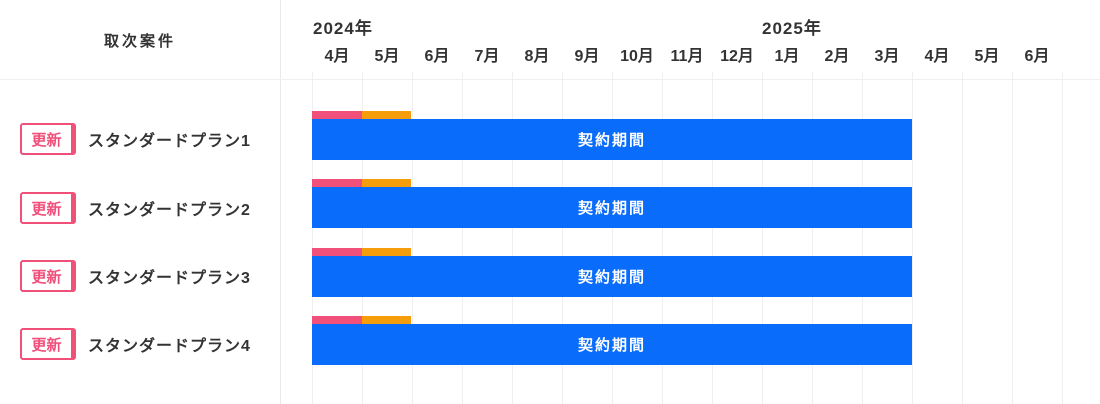 The image size is (1100, 404). What do you see at coordinates (169, 346) in the screenshot?
I see `plan-name: スタンダードプラン4` at bounding box center [169, 346].